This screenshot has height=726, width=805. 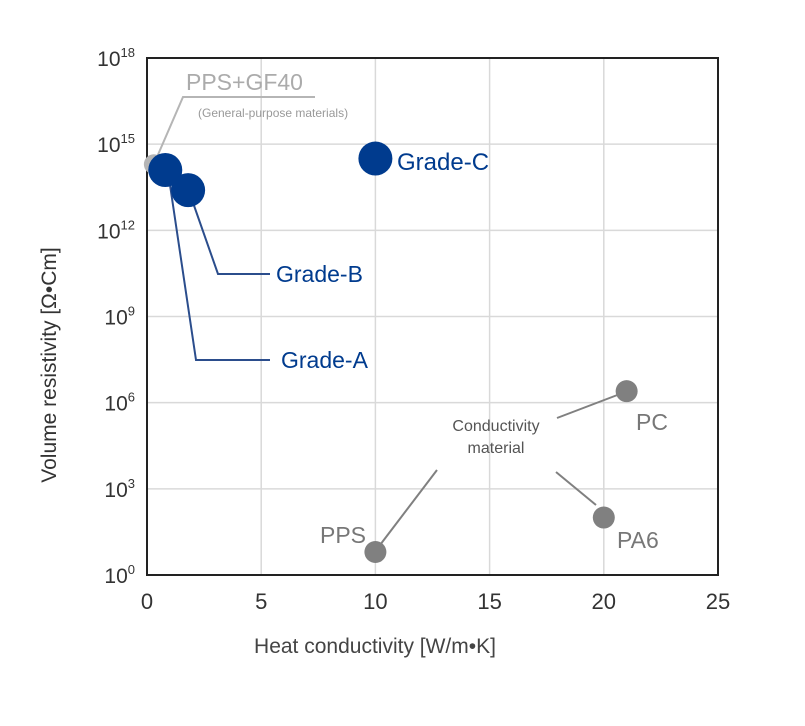 I want to click on pa6-label: PA6, so click(x=638, y=540).